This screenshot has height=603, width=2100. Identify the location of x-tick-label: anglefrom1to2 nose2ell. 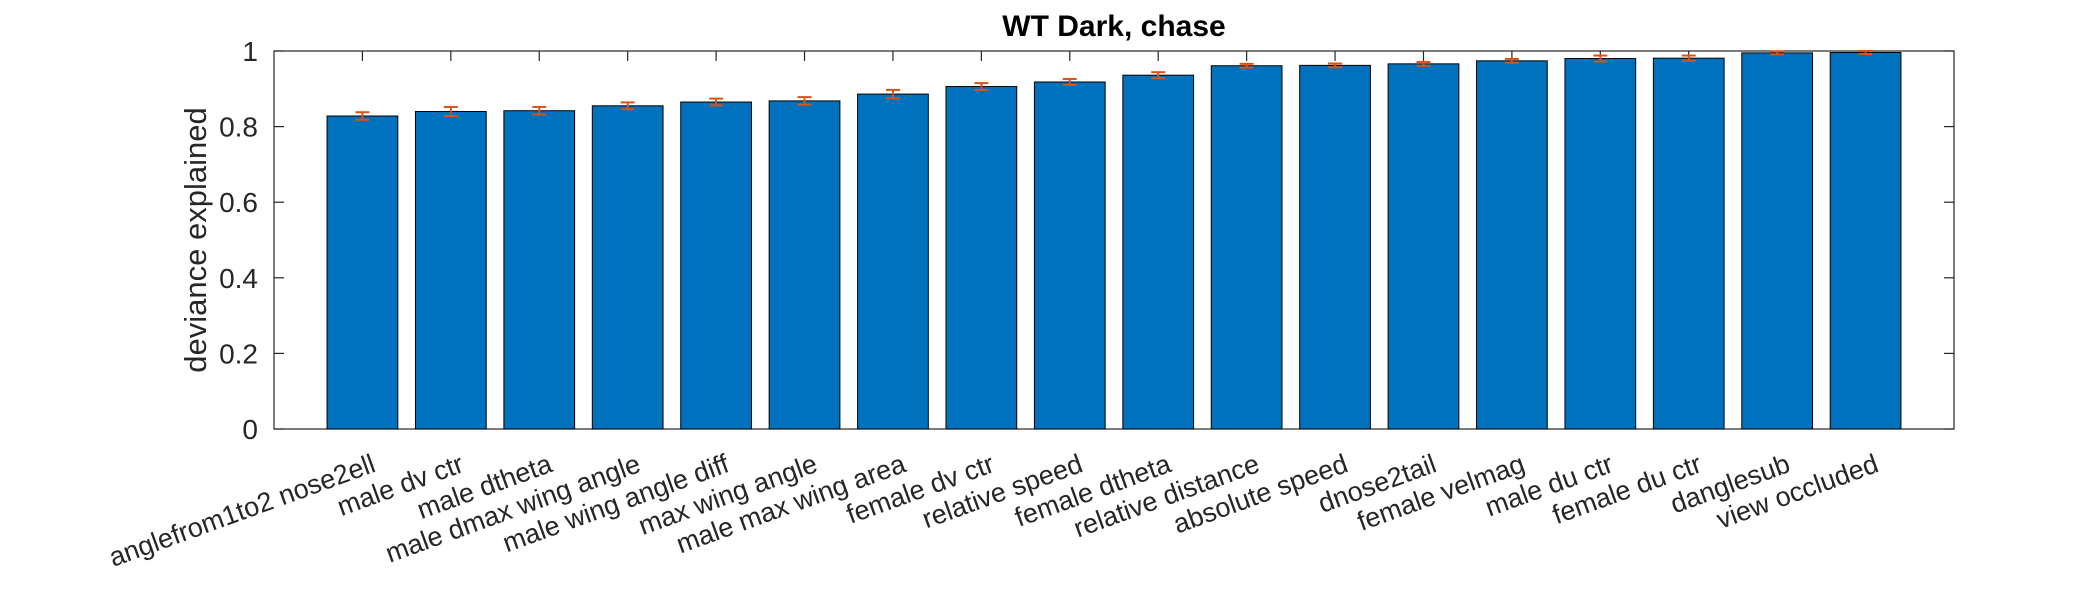
(242, 510).